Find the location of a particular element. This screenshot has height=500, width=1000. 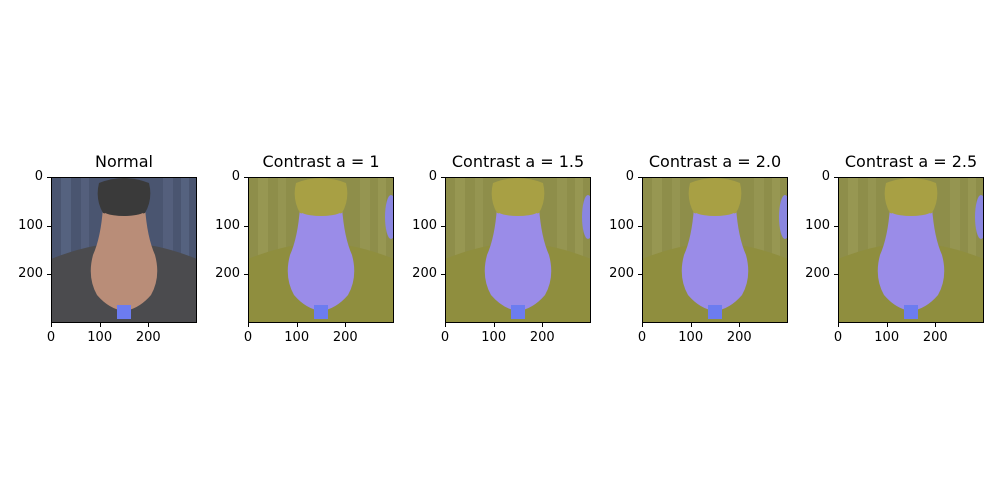

image-panel: Contrast a = 2.0 0 100 is located at coordinates (698, 248).